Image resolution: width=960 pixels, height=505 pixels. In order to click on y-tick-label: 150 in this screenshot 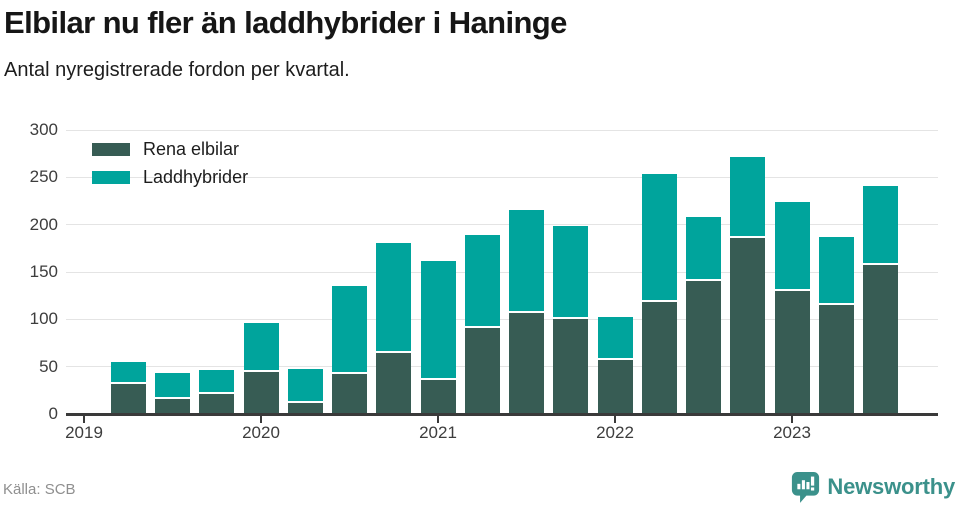, I will do `click(43, 271)`.